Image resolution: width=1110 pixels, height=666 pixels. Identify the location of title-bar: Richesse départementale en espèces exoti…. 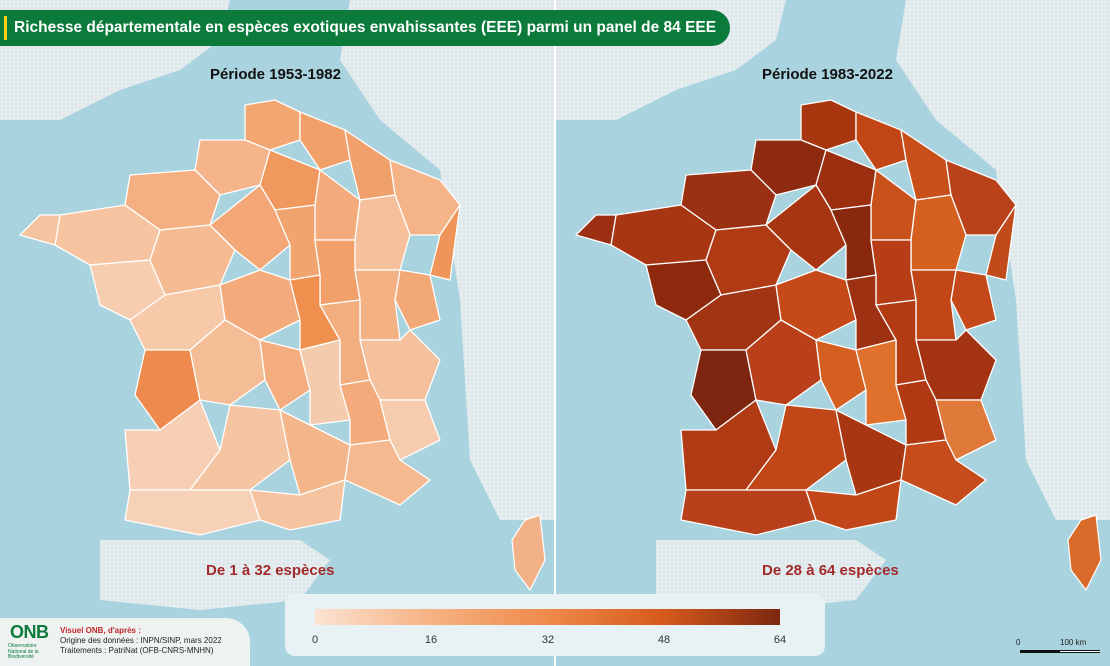
(365, 28).